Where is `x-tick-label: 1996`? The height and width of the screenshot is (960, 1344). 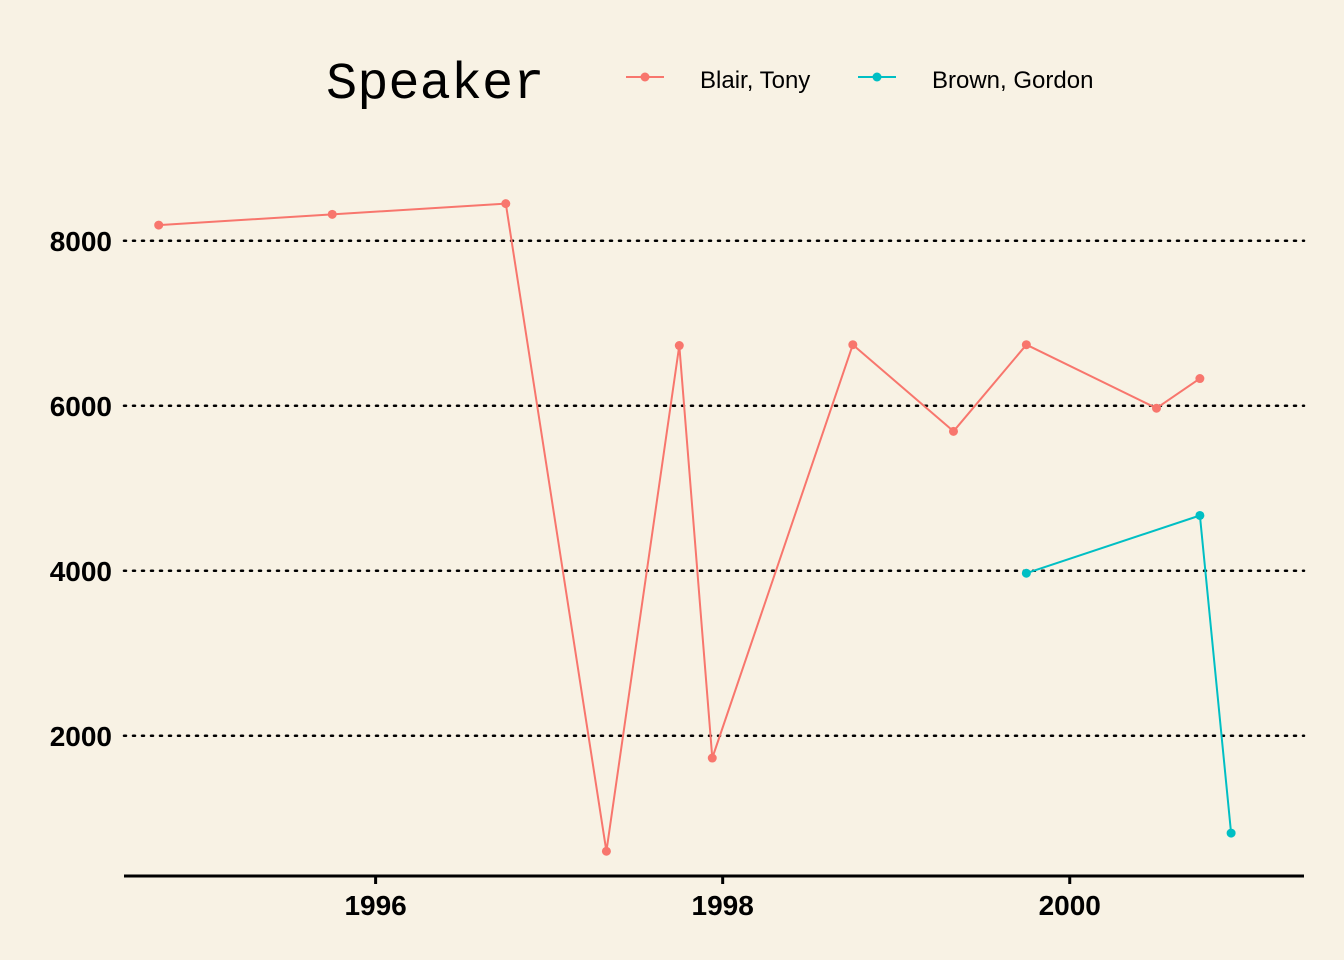
x-tick-label: 1996 is located at coordinates (375, 905).